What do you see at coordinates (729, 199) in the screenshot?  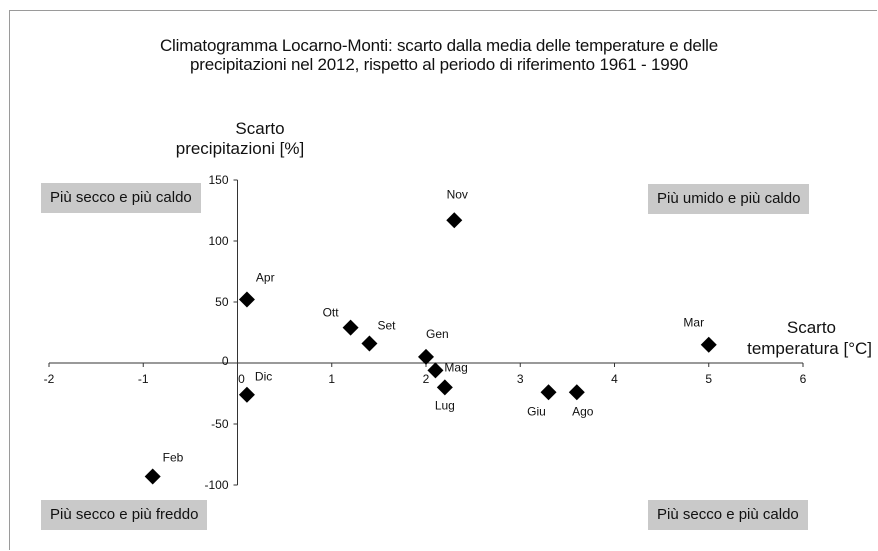 I see `quadrant-label-top-right: Più umido e più caldo` at bounding box center [729, 199].